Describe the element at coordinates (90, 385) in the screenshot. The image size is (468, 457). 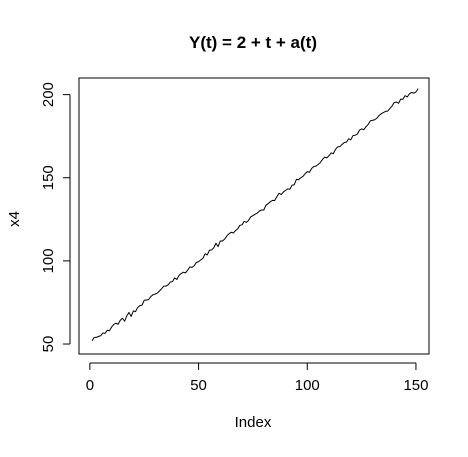
I see `x-tick-label: 0` at that location.